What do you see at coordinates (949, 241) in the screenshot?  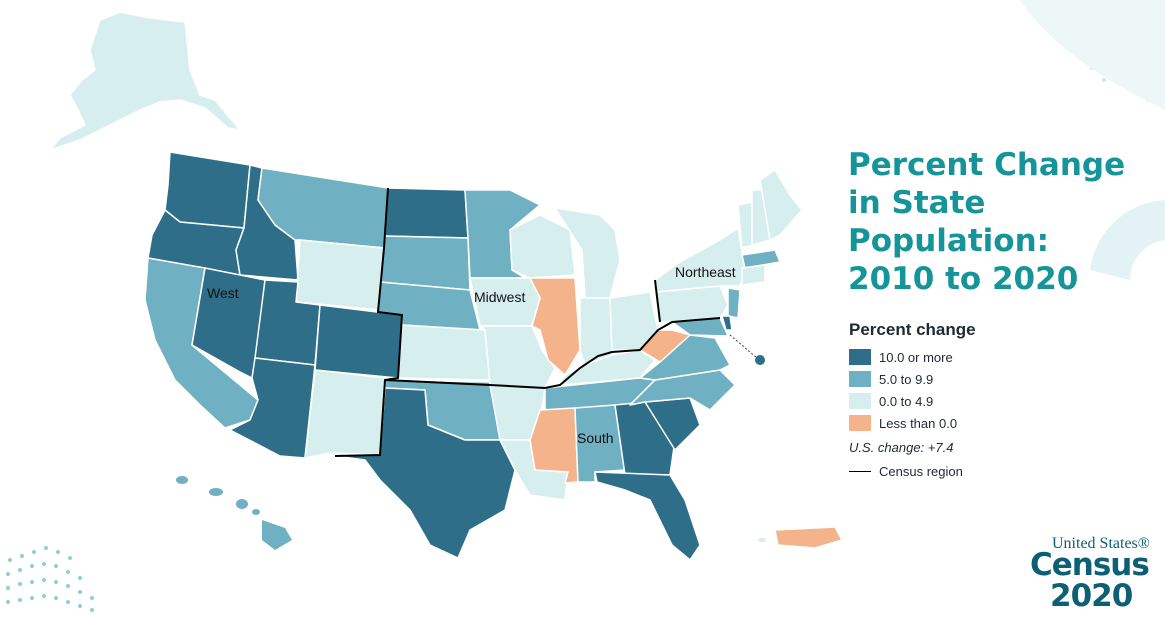 I see `title-line: Population:` at bounding box center [949, 241].